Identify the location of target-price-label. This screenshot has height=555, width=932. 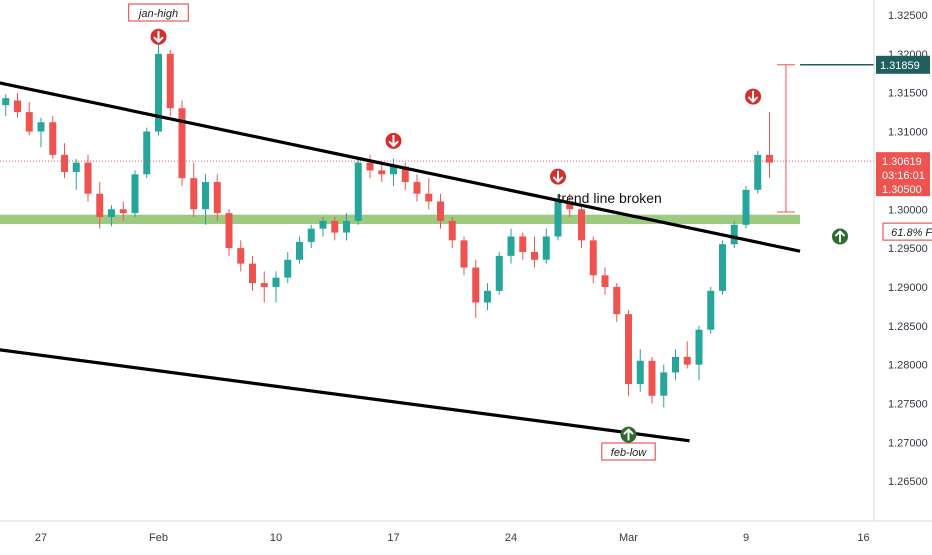
(903, 64).